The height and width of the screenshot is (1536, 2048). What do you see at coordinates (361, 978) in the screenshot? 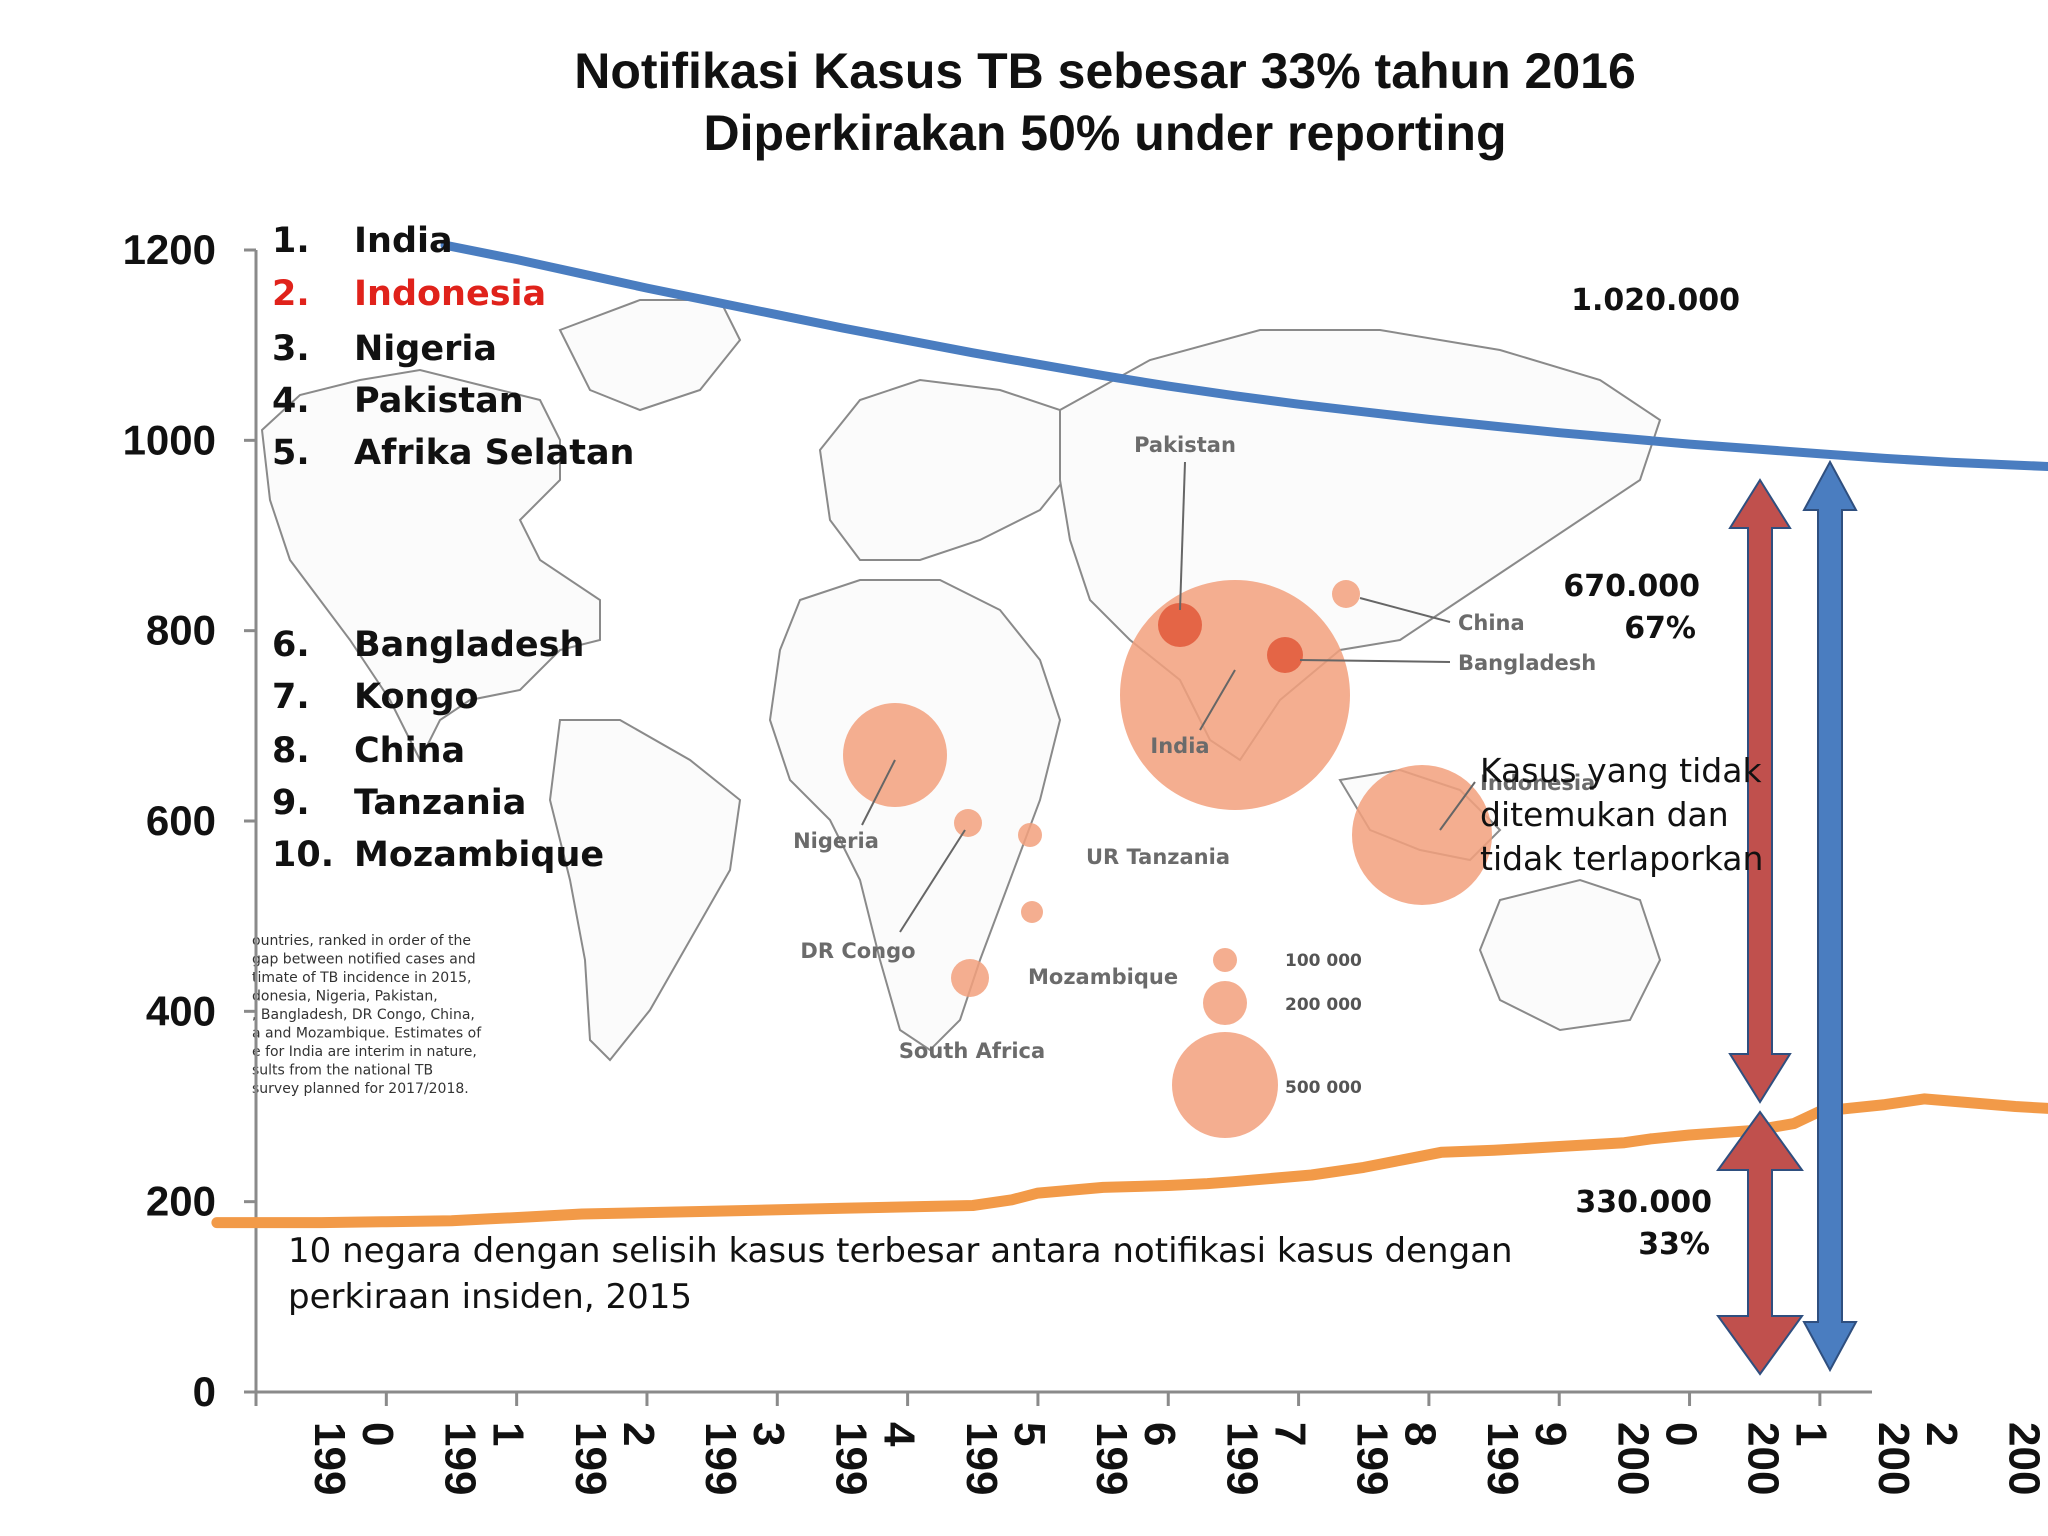
I see `map-caption-line: timate of TB incidence in 2015,` at bounding box center [361, 978].